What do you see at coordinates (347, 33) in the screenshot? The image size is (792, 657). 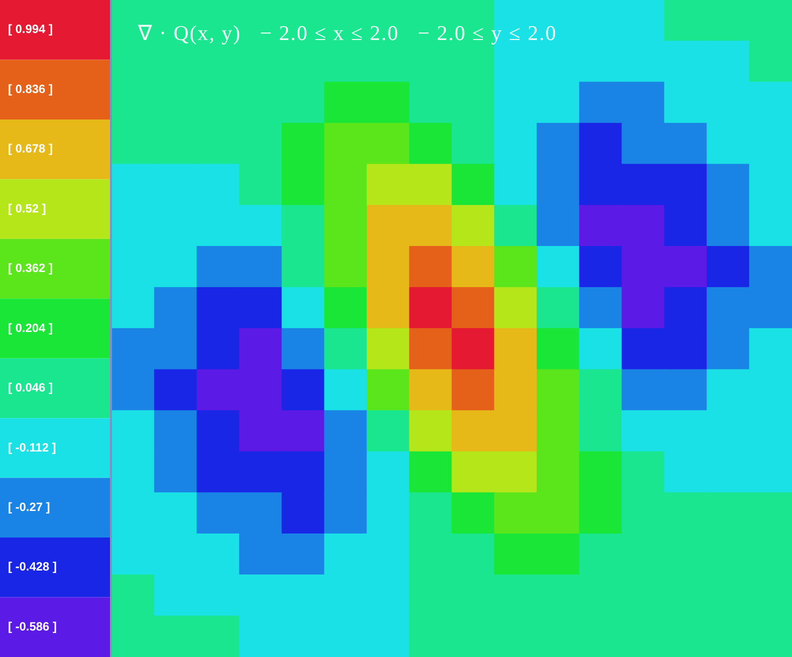 I see `text: ∇ · Q(x, y) − 2.0 ≤ x ≤ 2.0 − 2.0 ≤ y ≤ 2.0` at bounding box center [347, 33].